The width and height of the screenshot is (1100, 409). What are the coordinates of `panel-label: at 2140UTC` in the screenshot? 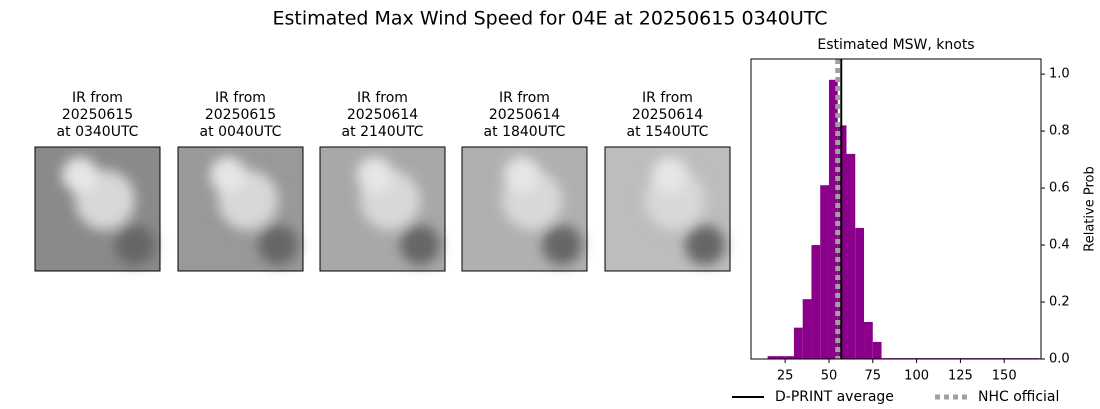 It's located at (383, 132).